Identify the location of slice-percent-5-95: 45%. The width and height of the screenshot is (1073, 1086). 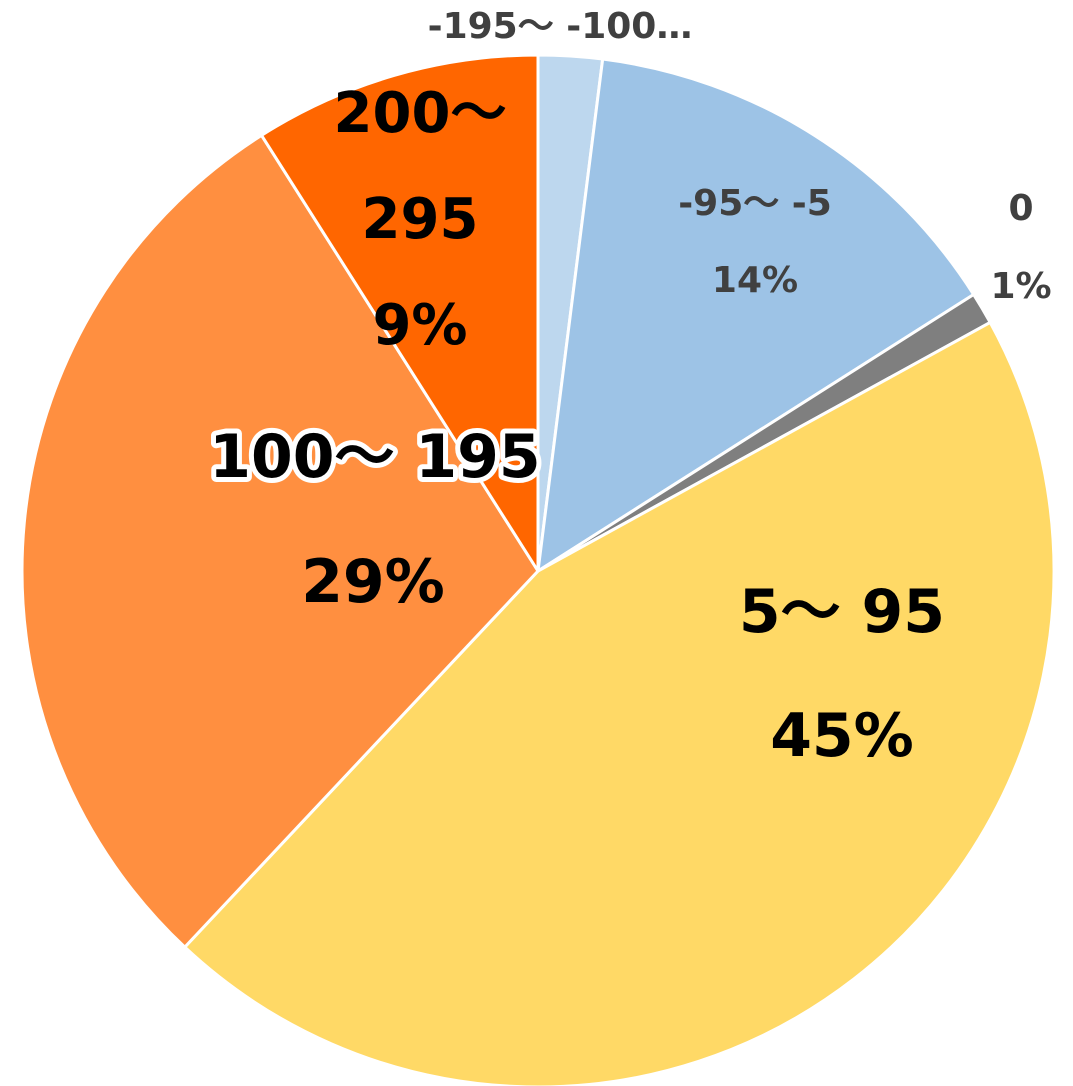
(842, 736).